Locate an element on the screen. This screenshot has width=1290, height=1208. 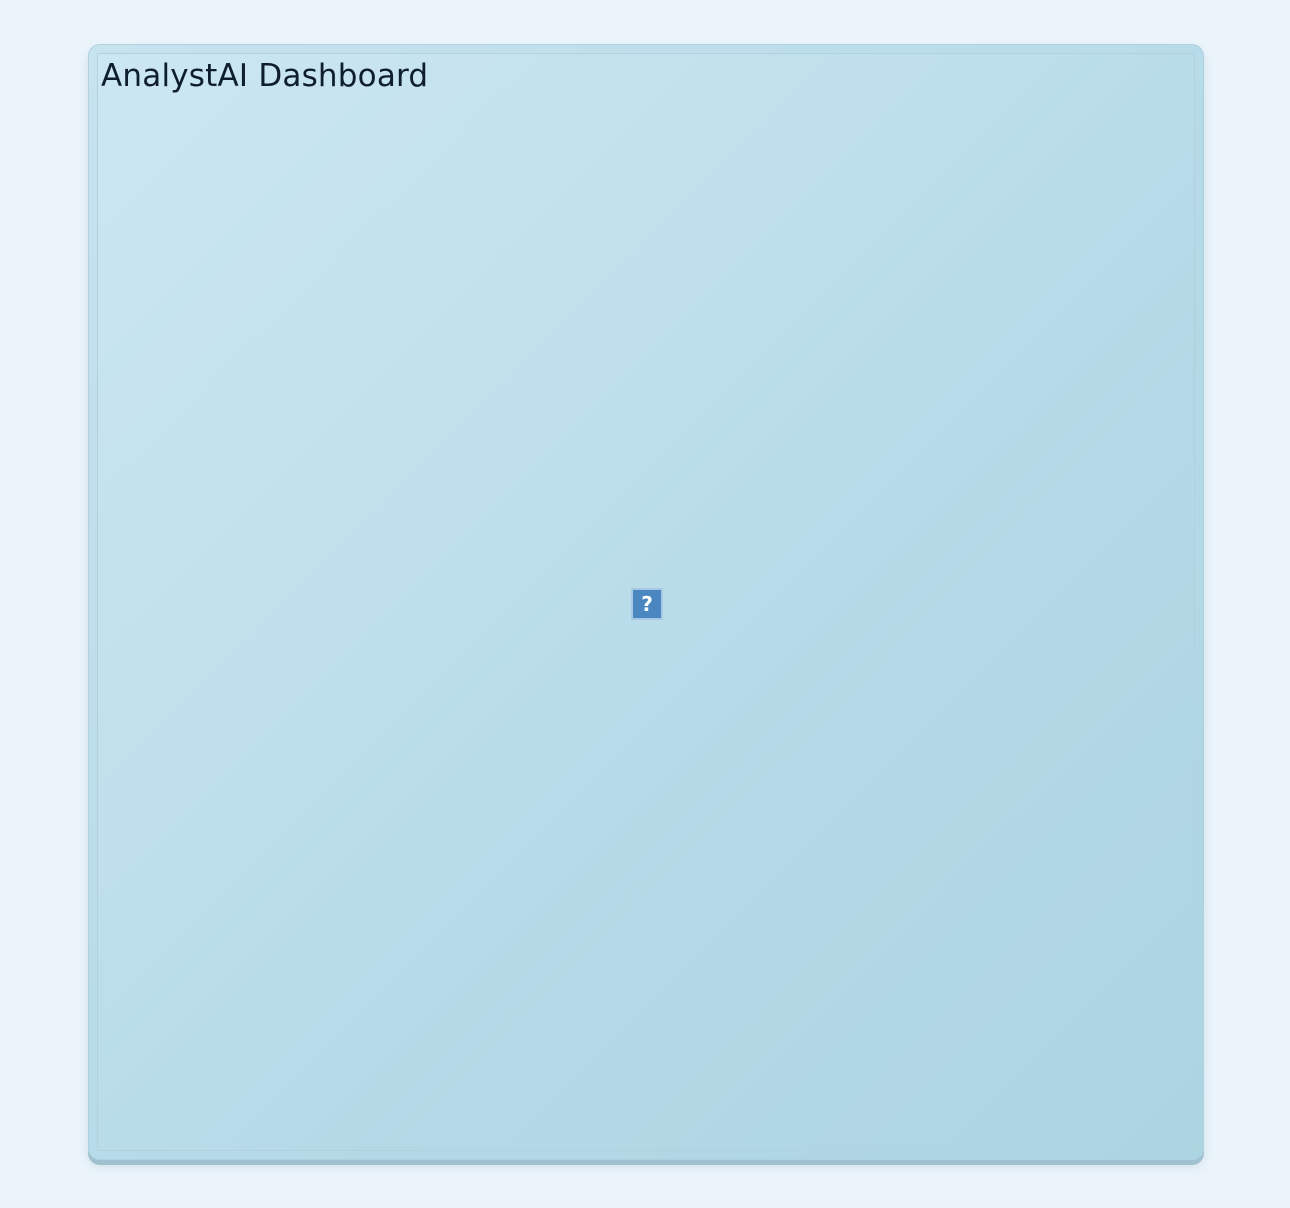
question-mark-glyph: ? is located at coordinates (647, 604).